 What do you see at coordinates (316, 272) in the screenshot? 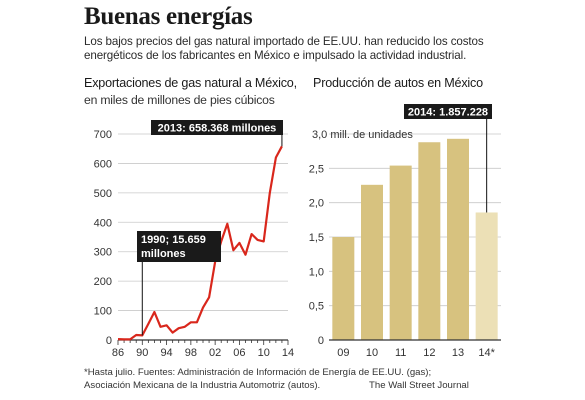
I see `autos-y-tick-label: 1,0` at bounding box center [316, 272].